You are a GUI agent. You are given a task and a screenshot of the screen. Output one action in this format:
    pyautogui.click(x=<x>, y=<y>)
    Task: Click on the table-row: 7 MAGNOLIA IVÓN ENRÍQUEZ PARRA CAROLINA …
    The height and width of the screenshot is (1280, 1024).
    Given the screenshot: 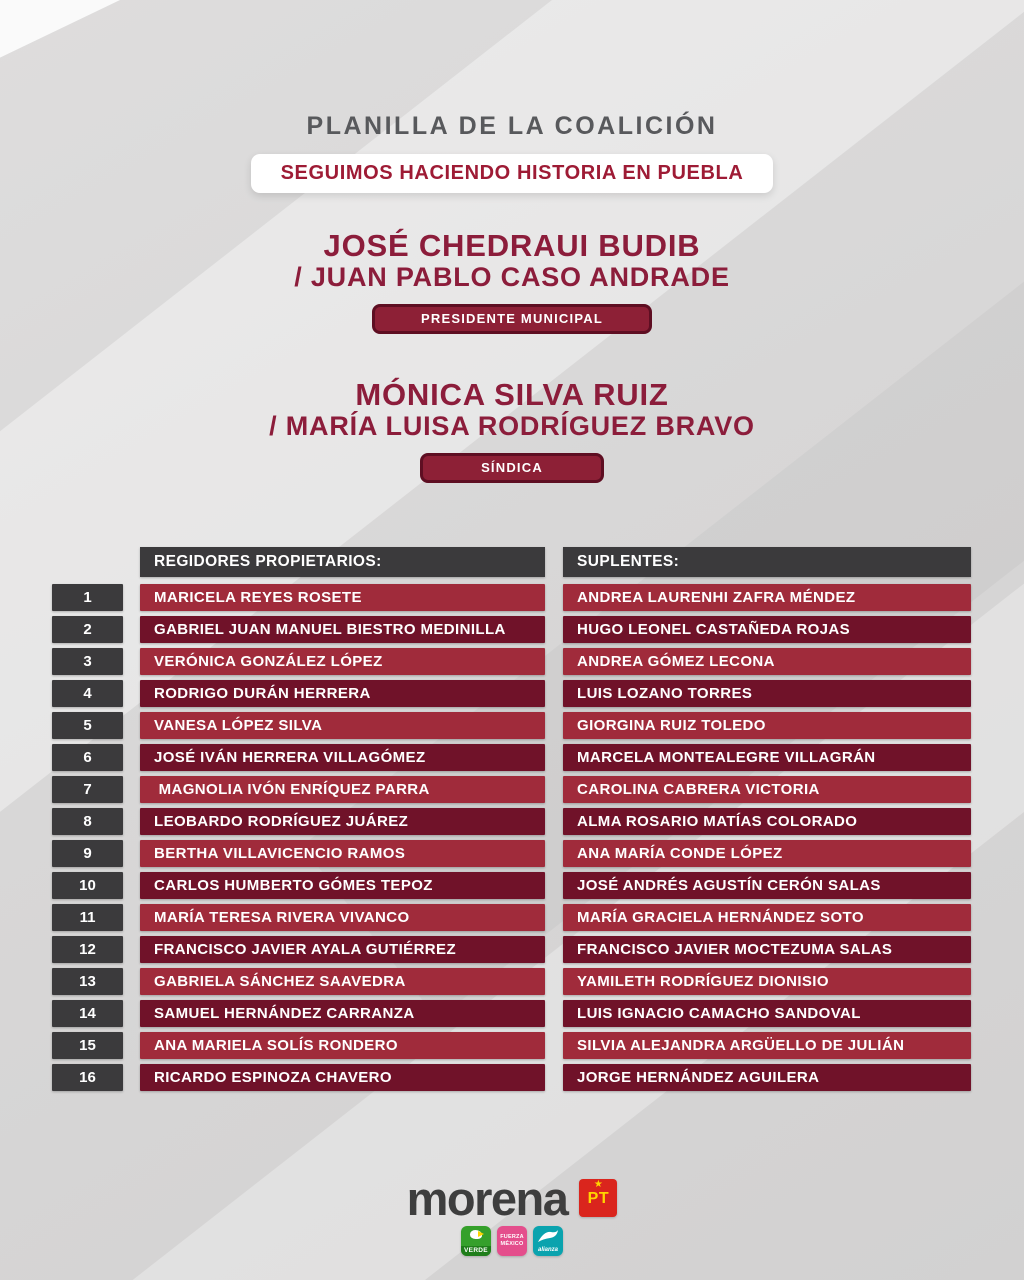 What is the action you would take?
    pyautogui.click(x=538, y=789)
    